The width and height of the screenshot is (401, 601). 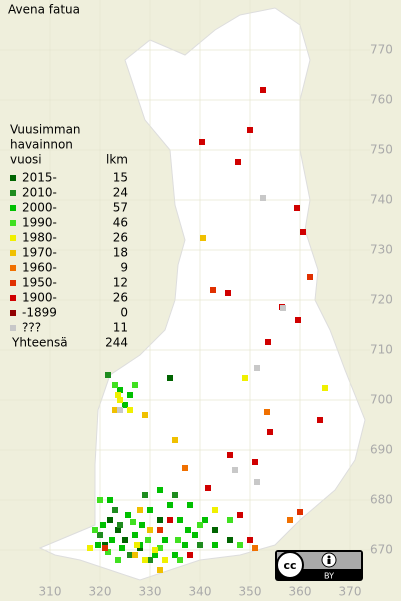 I want to click on y-tick-label: 710, so click(x=381, y=350).